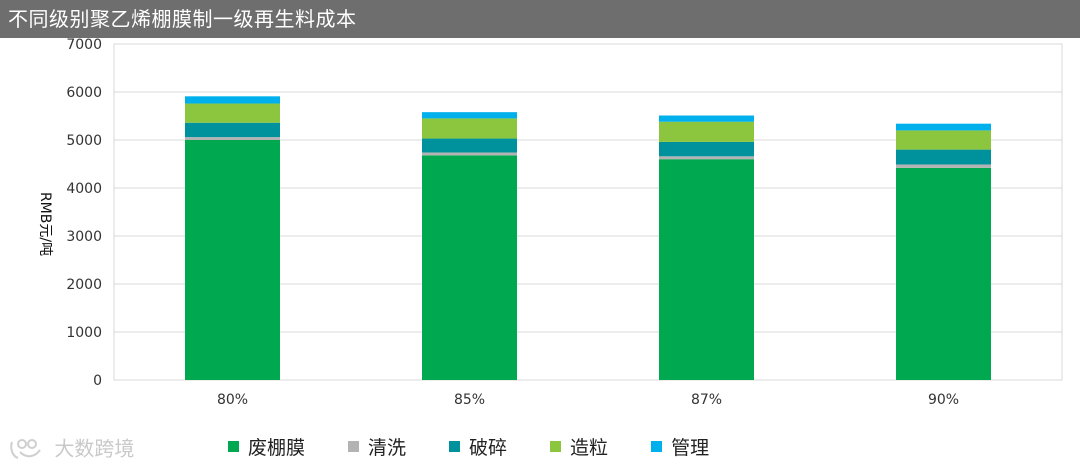  What do you see at coordinates (469, 115) in the screenshot?
I see `bar-segment-85%-管理` at bounding box center [469, 115].